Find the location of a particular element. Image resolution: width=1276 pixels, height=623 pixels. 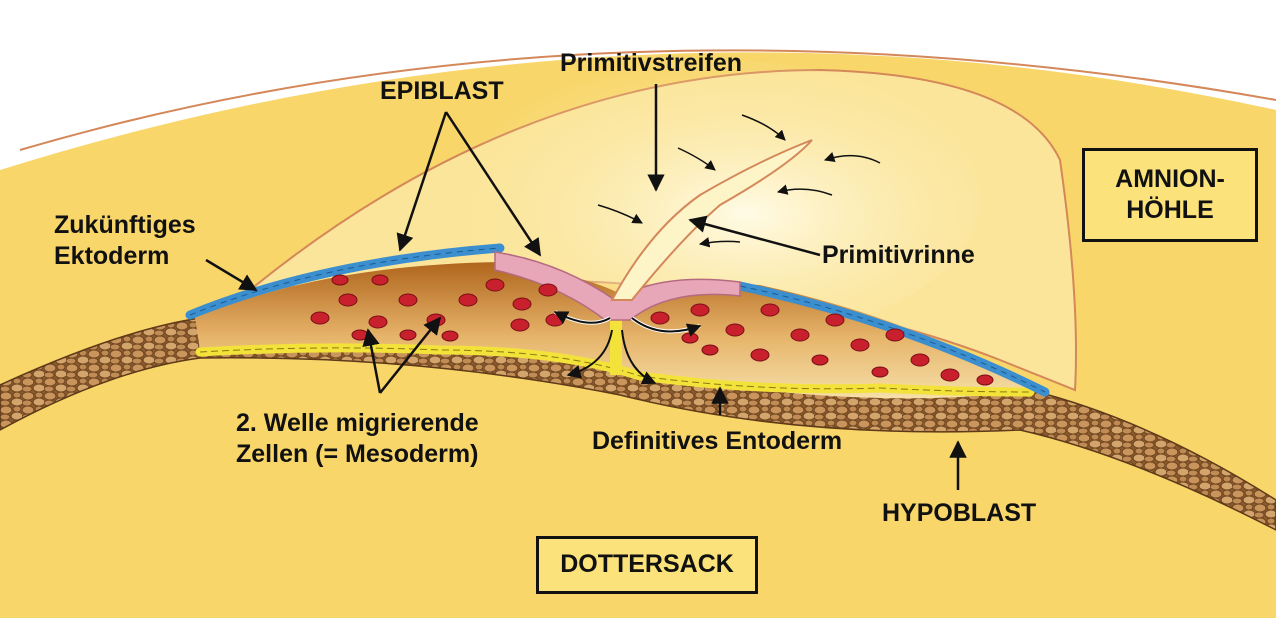

entoderm-cell-lines is located at coordinates (615, 370).